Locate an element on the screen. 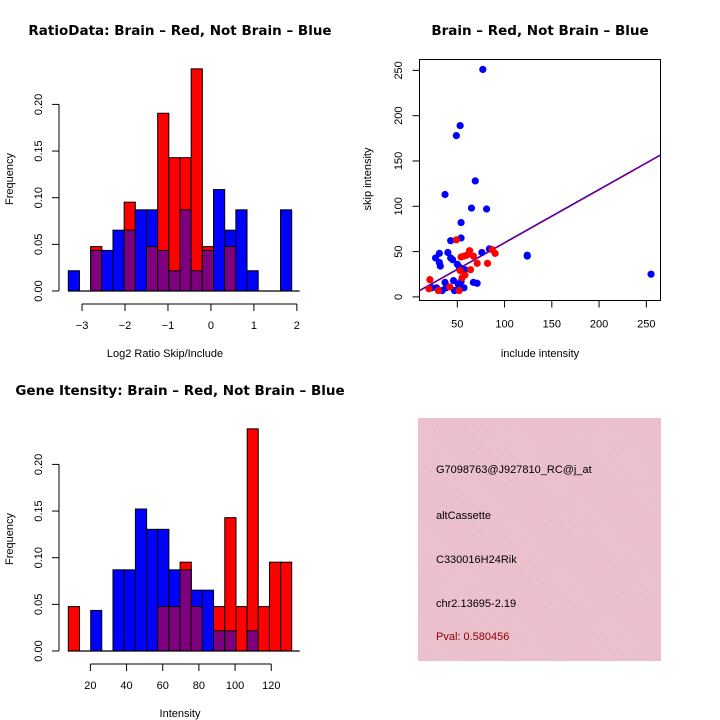  scatter-title: Brain – Red, Not Brain – Blue is located at coordinates (539, 31).